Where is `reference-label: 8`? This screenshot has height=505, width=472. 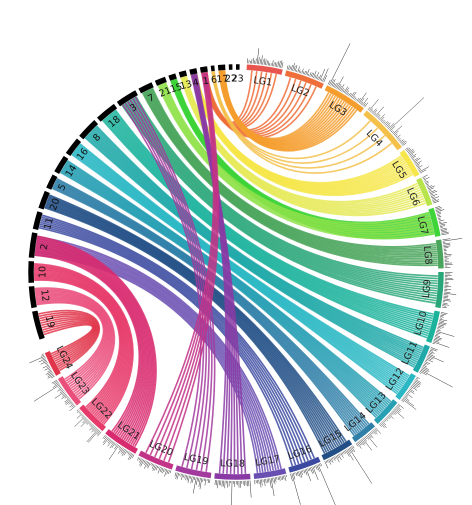 reference-label: 8 is located at coordinates (97, 138).